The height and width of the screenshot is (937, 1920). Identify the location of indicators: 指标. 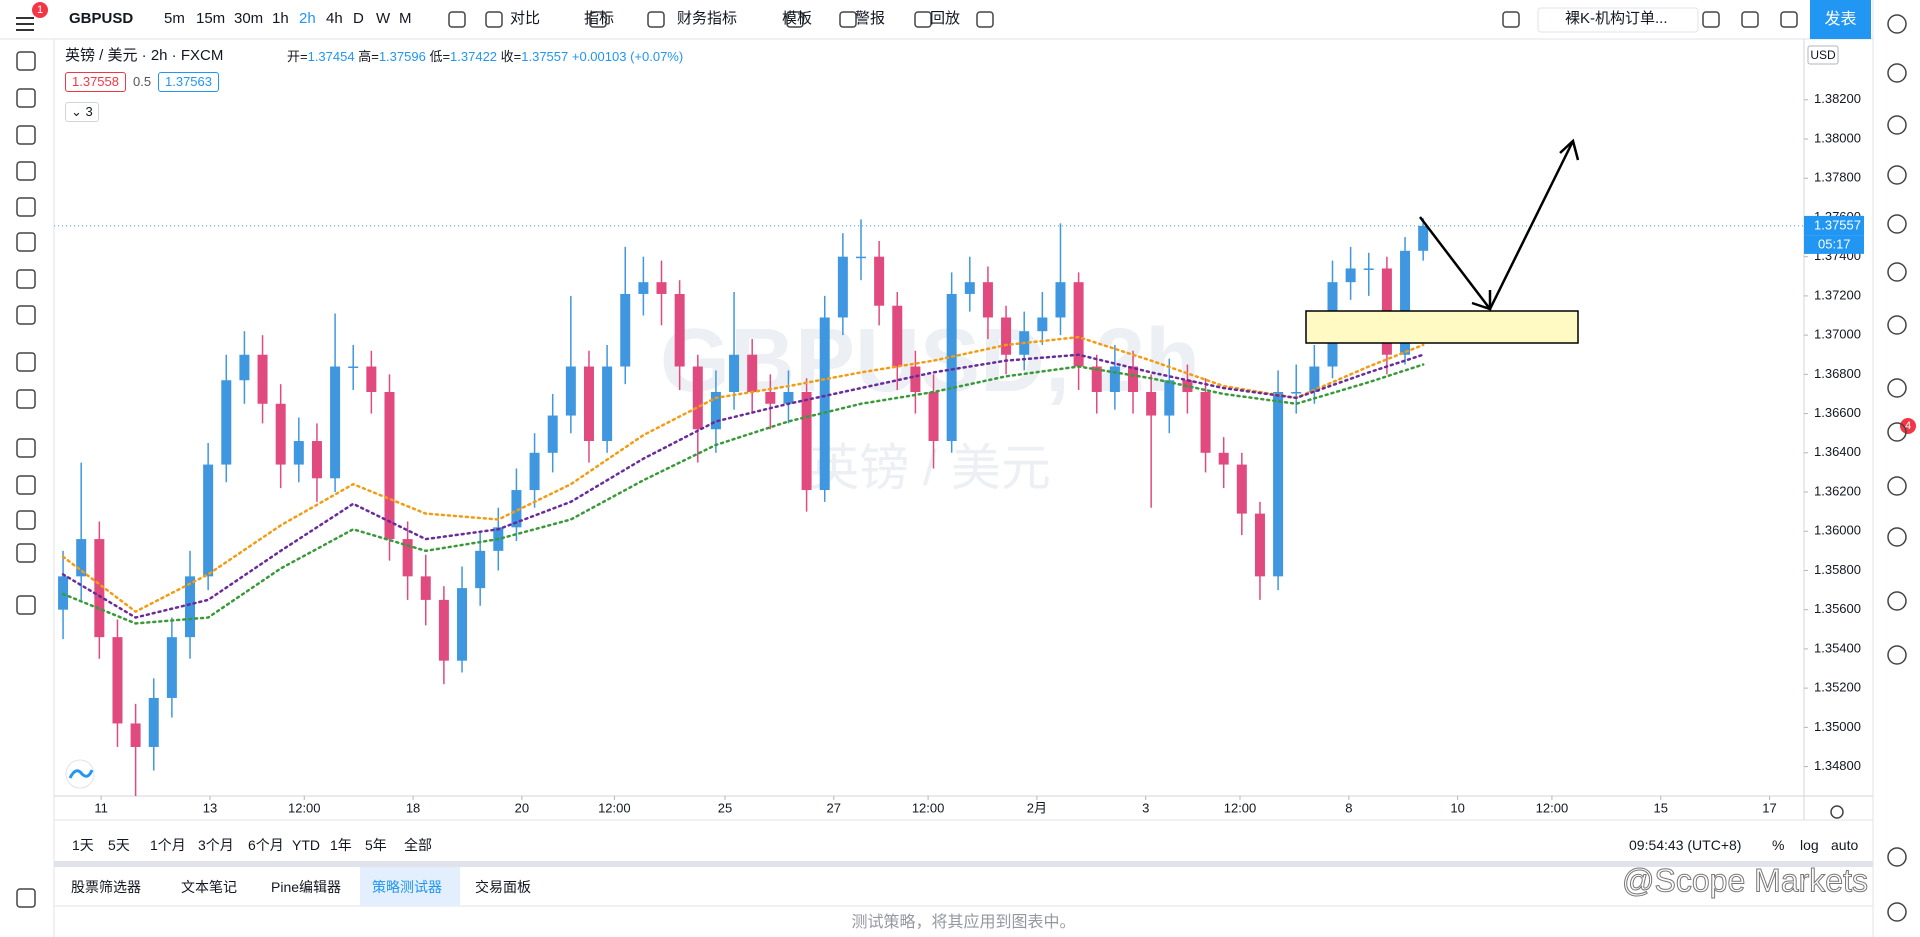
(599, 18).